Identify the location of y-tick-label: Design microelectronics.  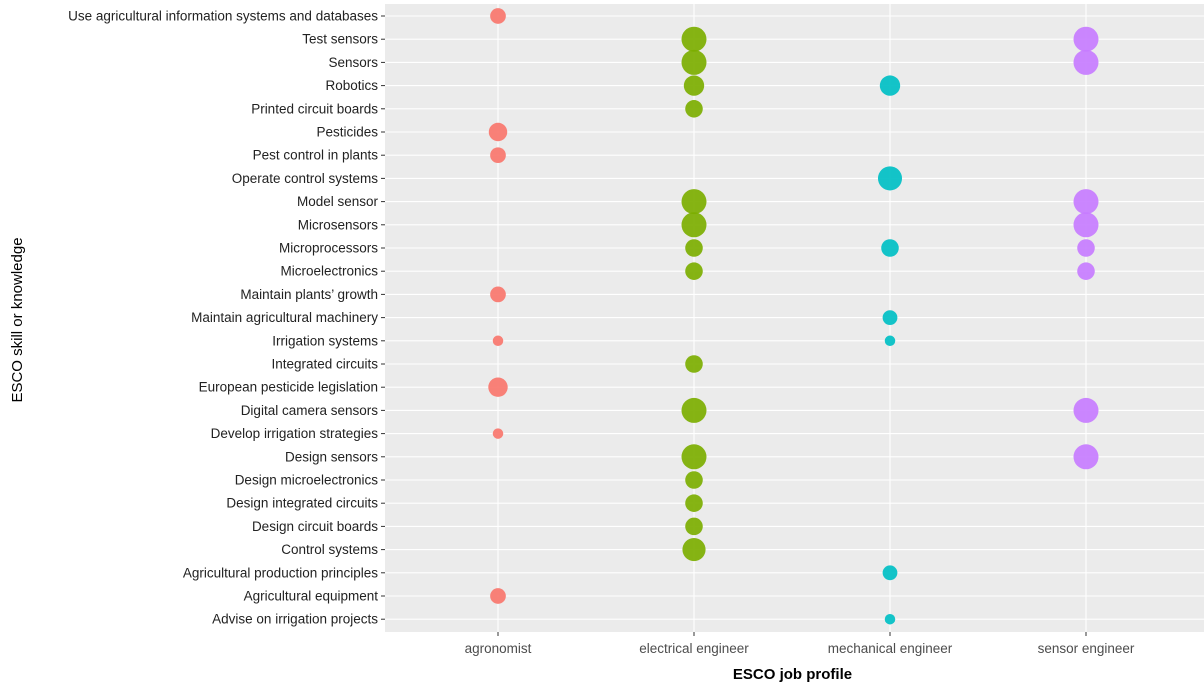
(307, 480).